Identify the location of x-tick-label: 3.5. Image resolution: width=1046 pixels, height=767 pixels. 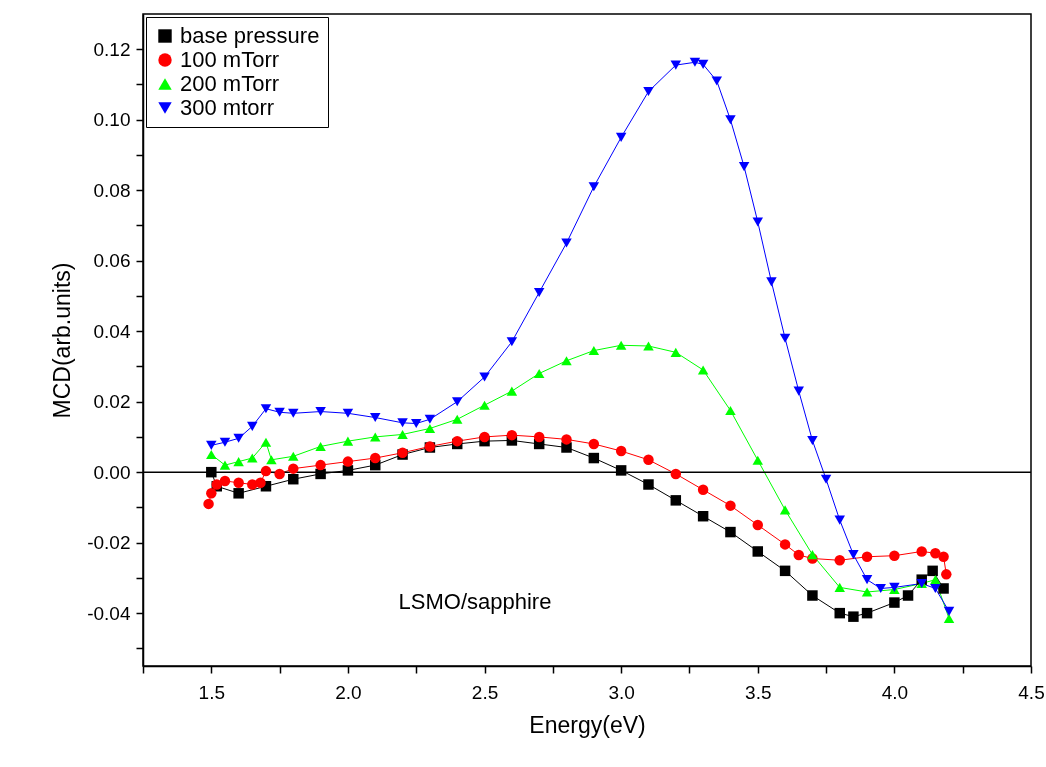
(758, 692).